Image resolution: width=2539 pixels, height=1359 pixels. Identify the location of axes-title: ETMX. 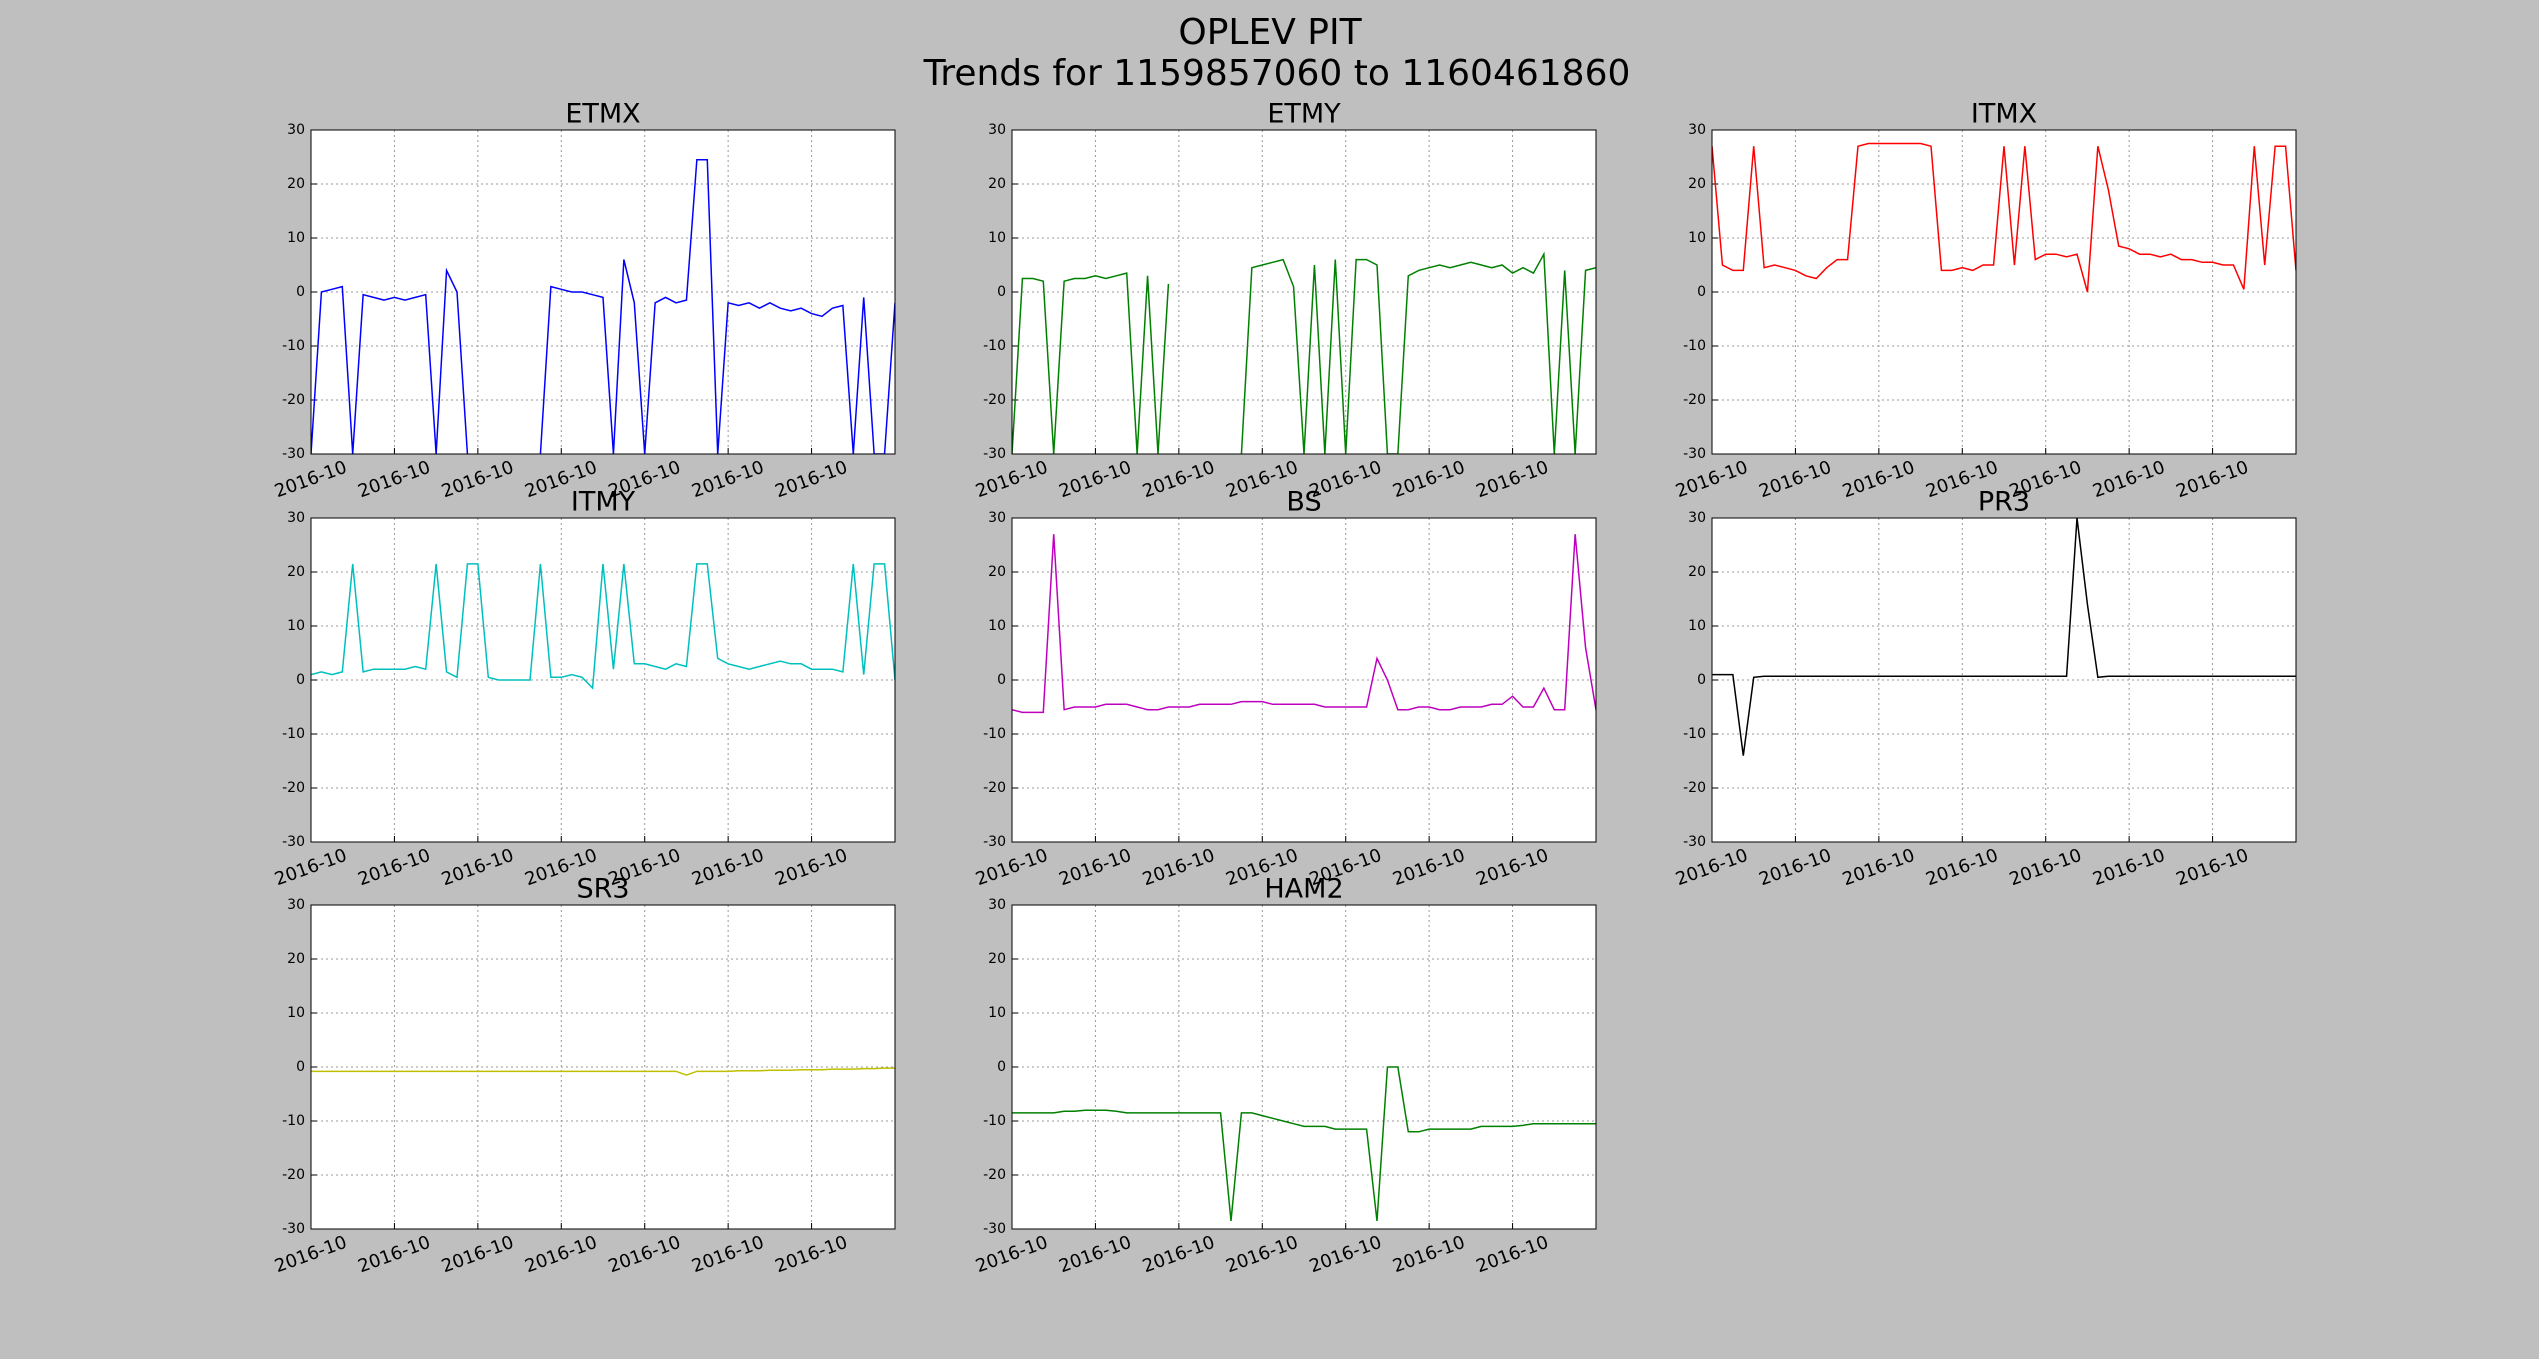
(602, 114).